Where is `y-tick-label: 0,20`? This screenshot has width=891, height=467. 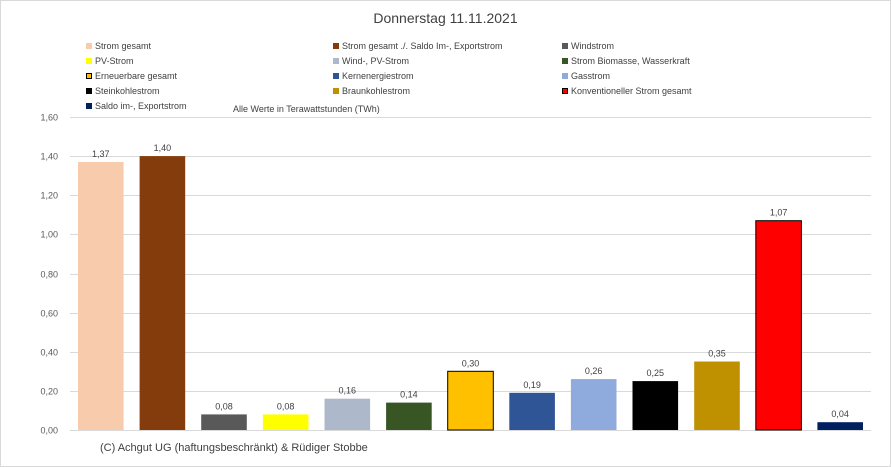 y-tick-label: 0,20 is located at coordinates (49, 392).